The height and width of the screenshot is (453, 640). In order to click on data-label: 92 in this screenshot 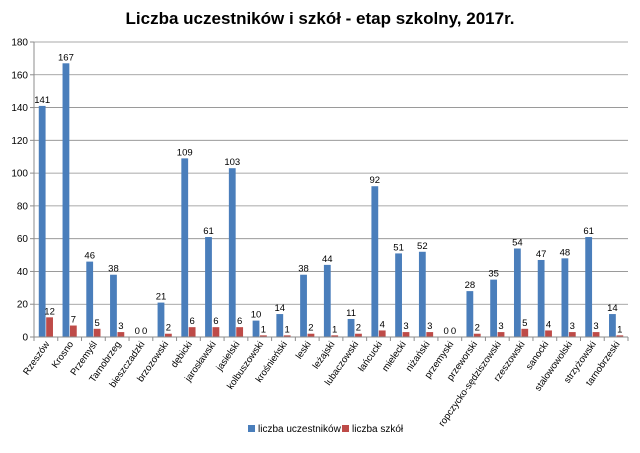, I will do `click(375, 180)`.